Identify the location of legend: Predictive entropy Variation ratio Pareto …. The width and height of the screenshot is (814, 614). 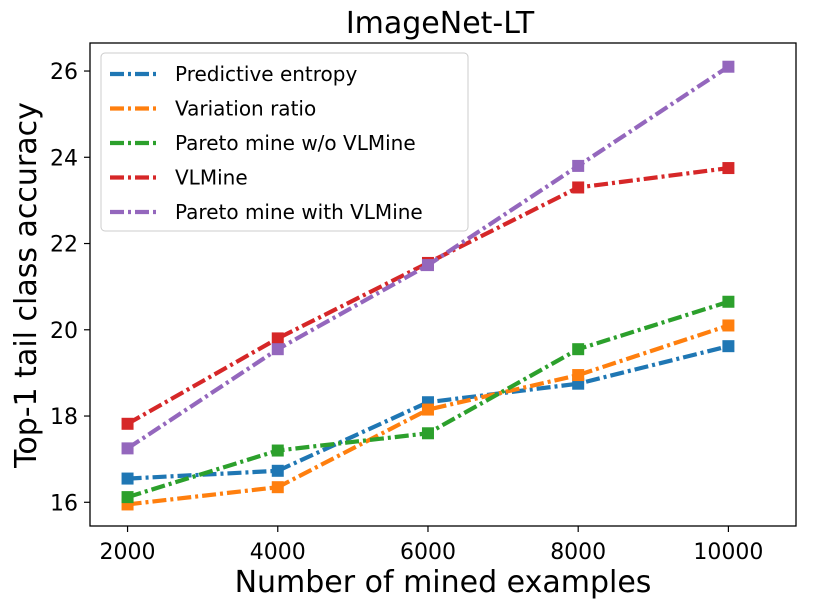
(284, 142).